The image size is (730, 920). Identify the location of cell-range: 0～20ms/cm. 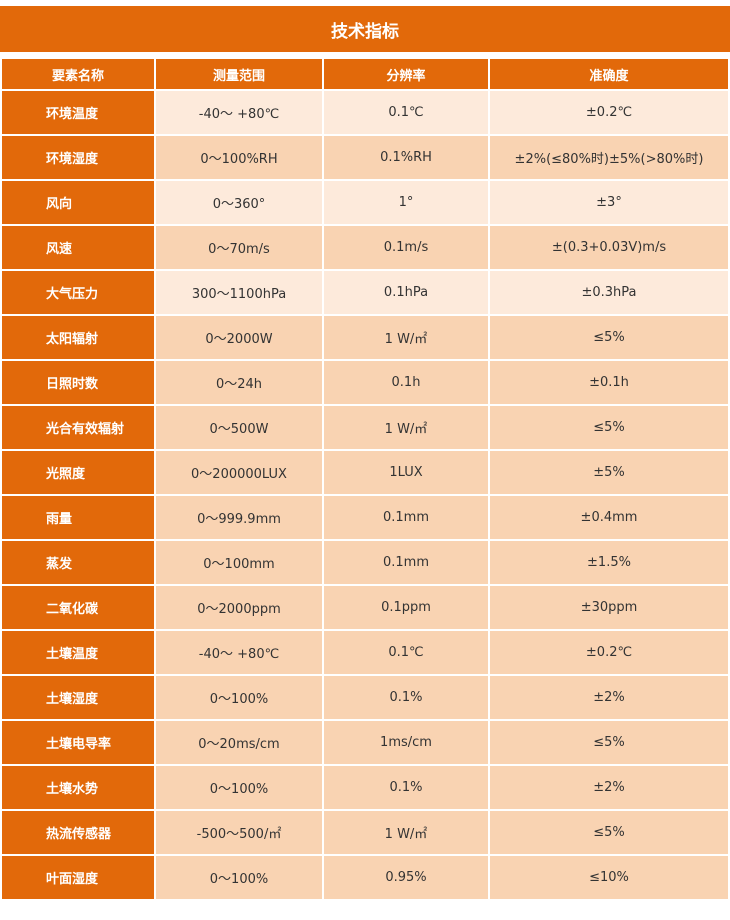
(239, 742).